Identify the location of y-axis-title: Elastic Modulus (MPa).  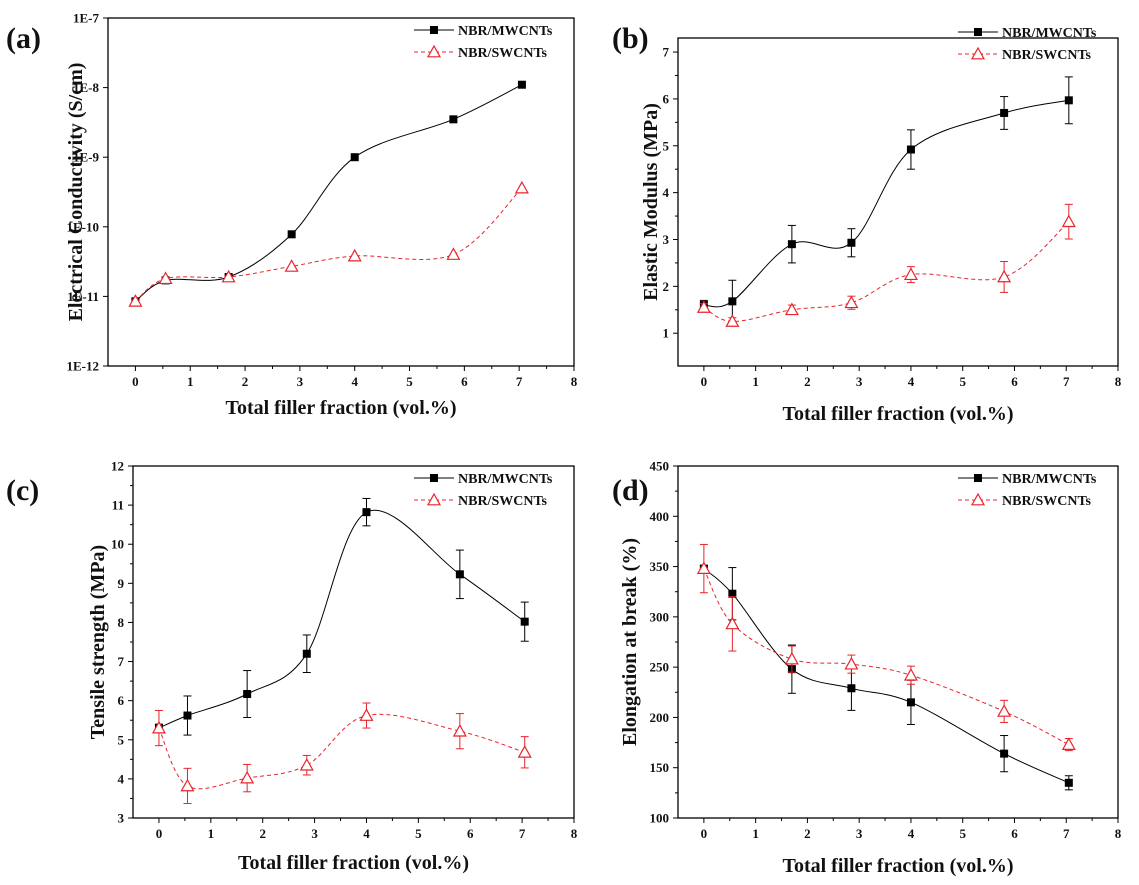
(651, 202).